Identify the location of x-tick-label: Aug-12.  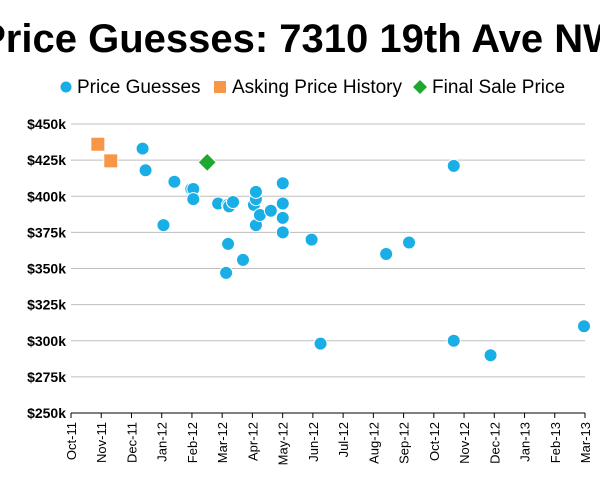
(373, 443).